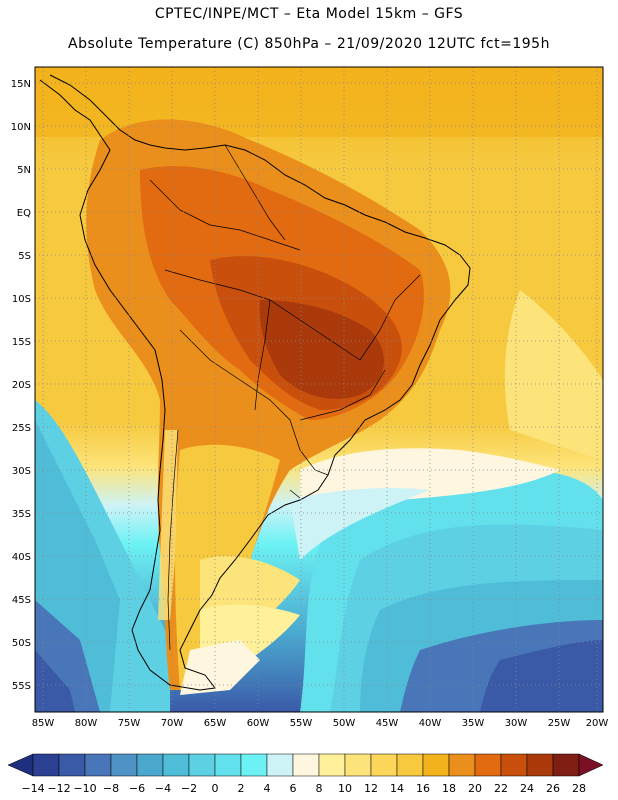  I want to click on colorbar-label: −12, so click(58, 788).